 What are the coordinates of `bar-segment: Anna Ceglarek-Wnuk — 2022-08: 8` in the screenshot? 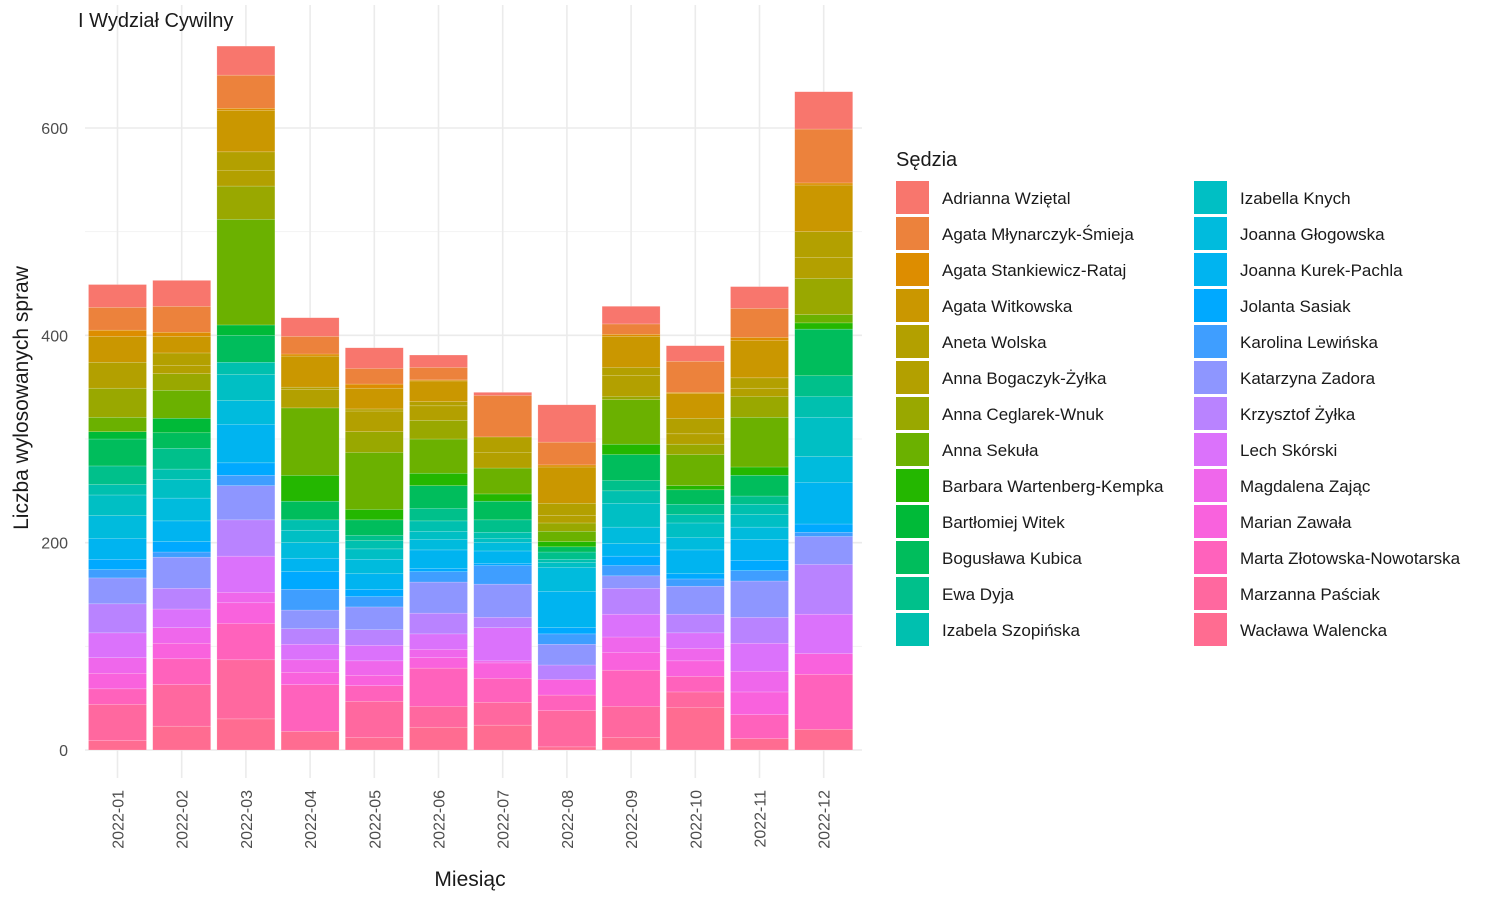 It's located at (567, 527).